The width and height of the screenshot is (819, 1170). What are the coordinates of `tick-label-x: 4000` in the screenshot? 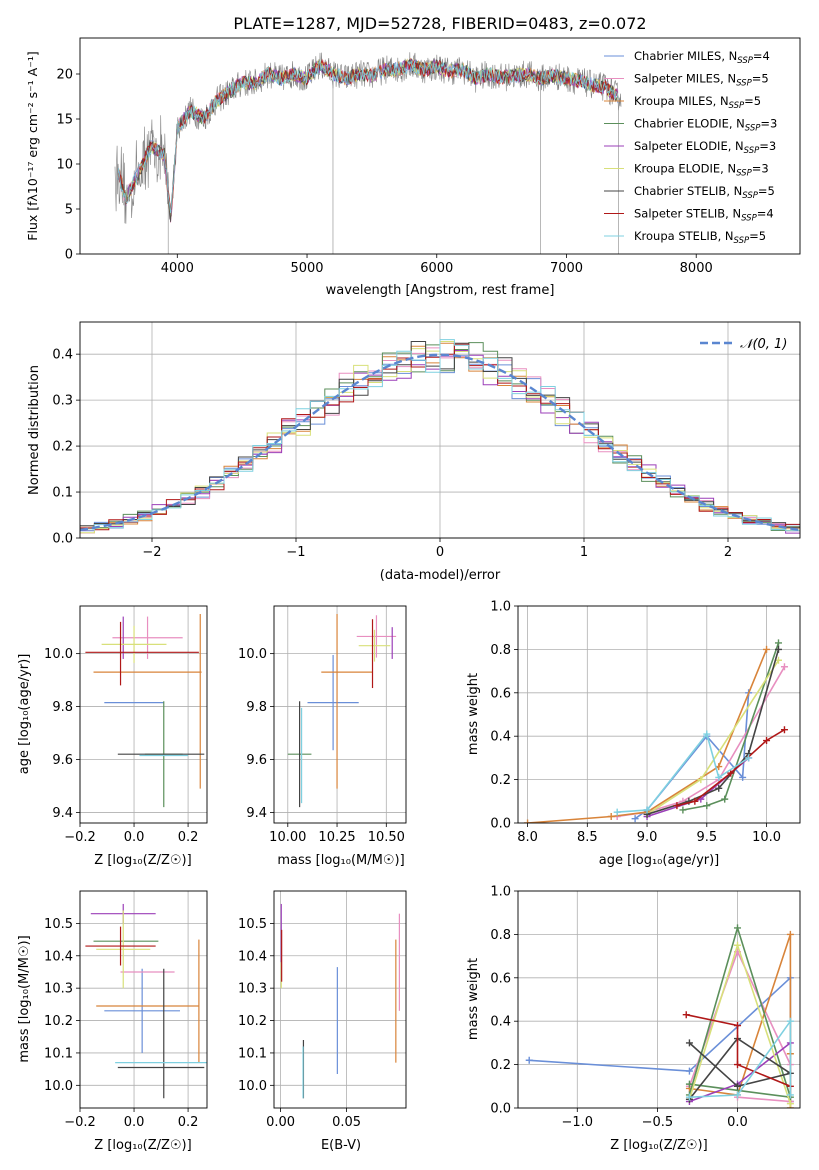 It's located at (177, 268).